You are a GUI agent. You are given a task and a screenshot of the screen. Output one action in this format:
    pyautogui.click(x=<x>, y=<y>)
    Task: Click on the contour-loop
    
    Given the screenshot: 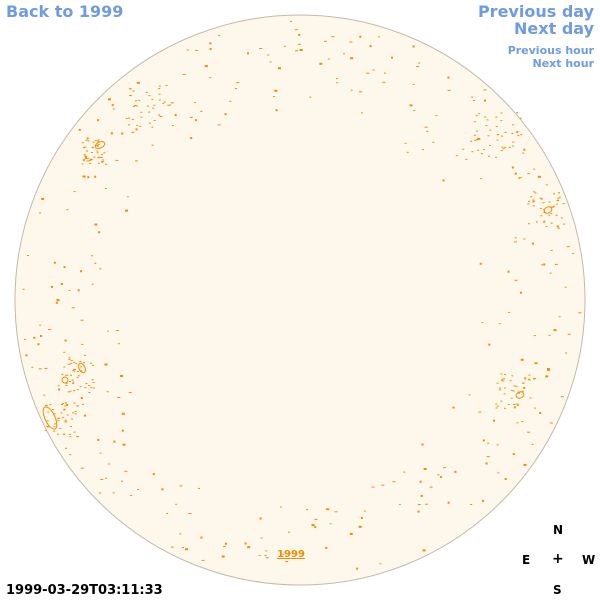 What is the action you would take?
    pyautogui.click(x=100, y=145)
    